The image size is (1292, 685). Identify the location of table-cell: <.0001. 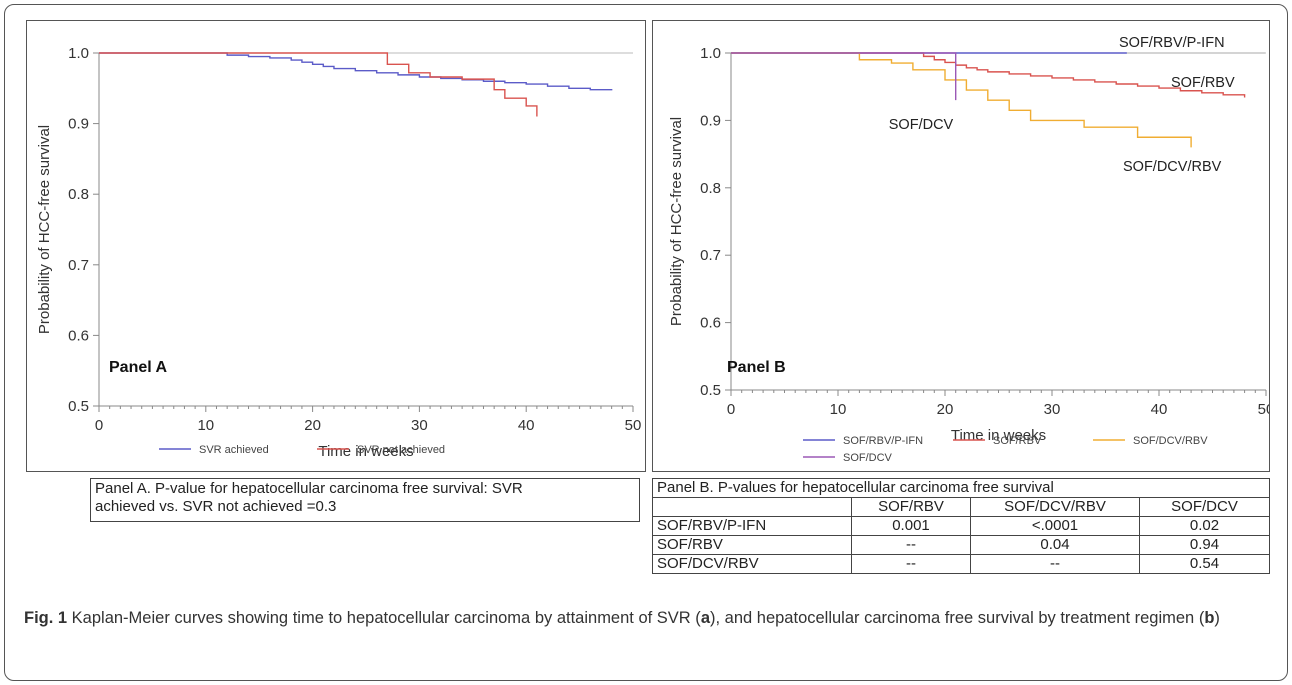
(1055, 526).